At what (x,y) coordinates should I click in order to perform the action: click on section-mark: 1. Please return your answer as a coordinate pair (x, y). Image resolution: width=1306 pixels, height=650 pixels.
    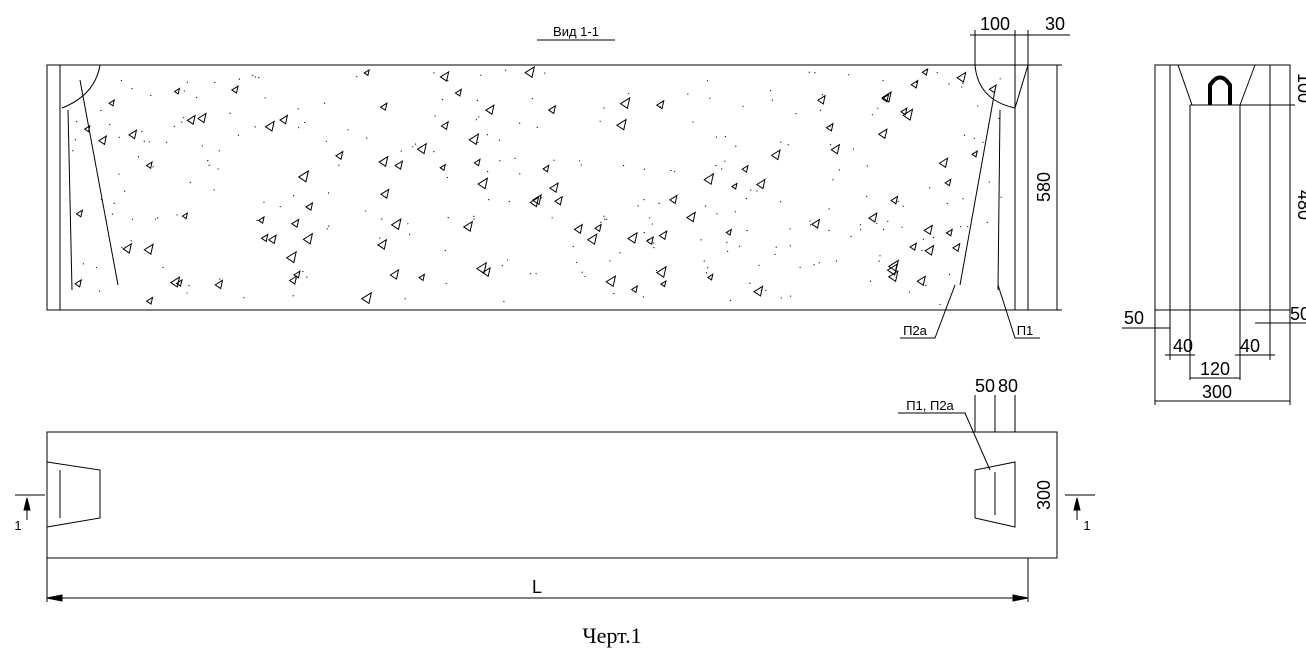
    Looking at the image, I should click on (17, 525).